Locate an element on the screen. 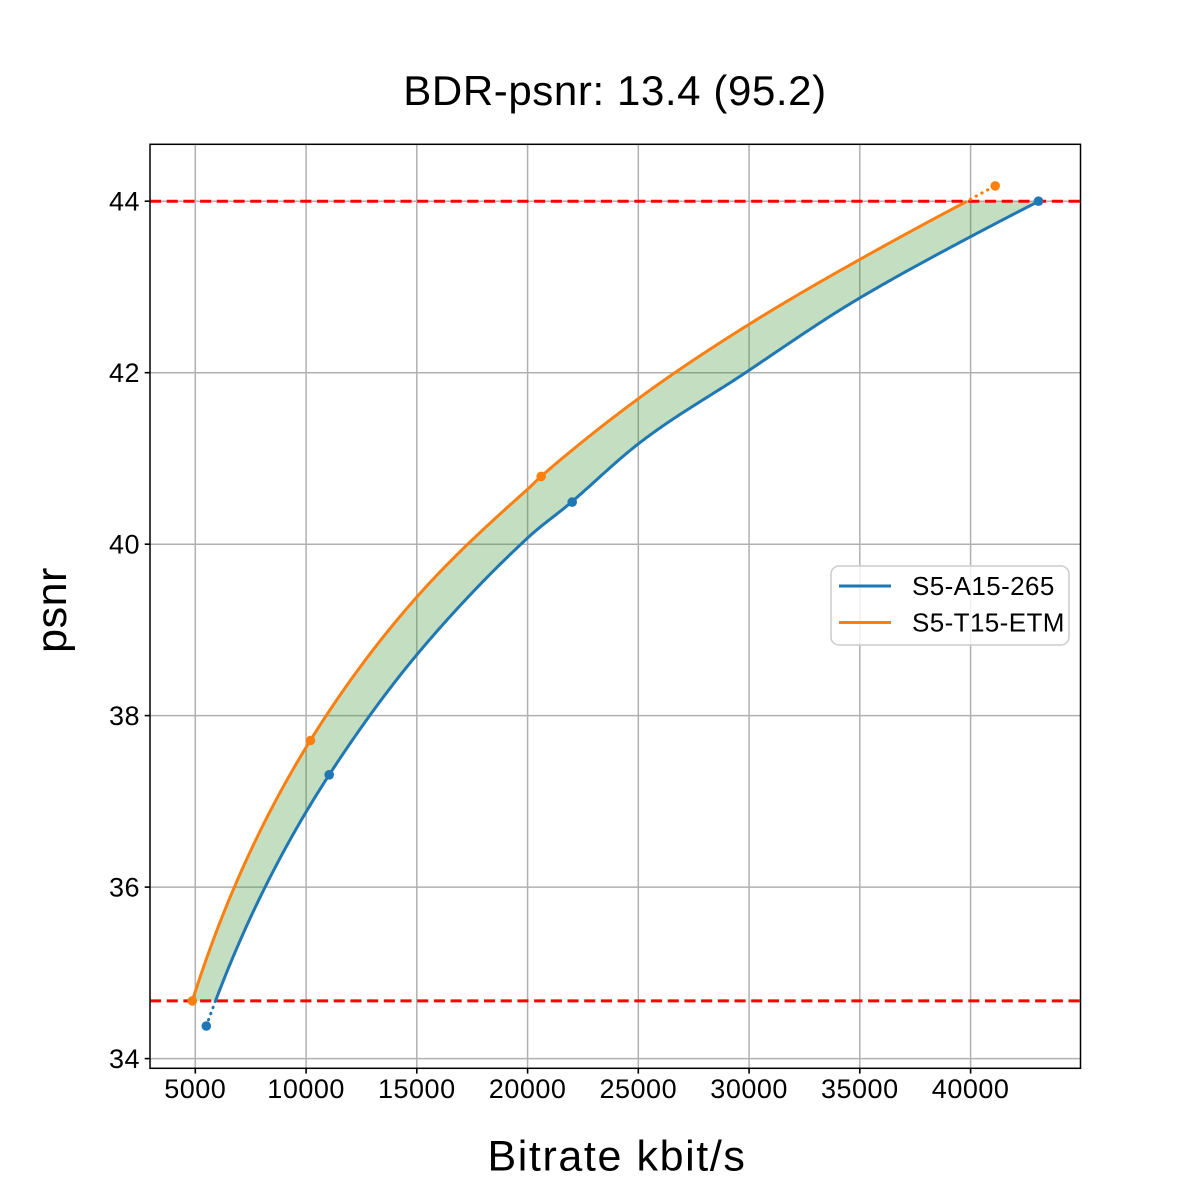 The width and height of the screenshot is (1200, 1200). svg-text: 44 is located at coordinates (124, 202).